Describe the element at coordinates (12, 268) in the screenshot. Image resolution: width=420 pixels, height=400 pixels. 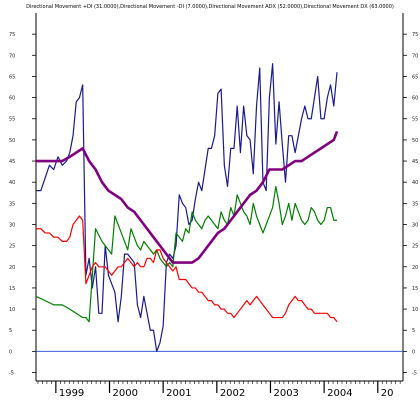
I see `left-y-tick-label: 20` at that location.